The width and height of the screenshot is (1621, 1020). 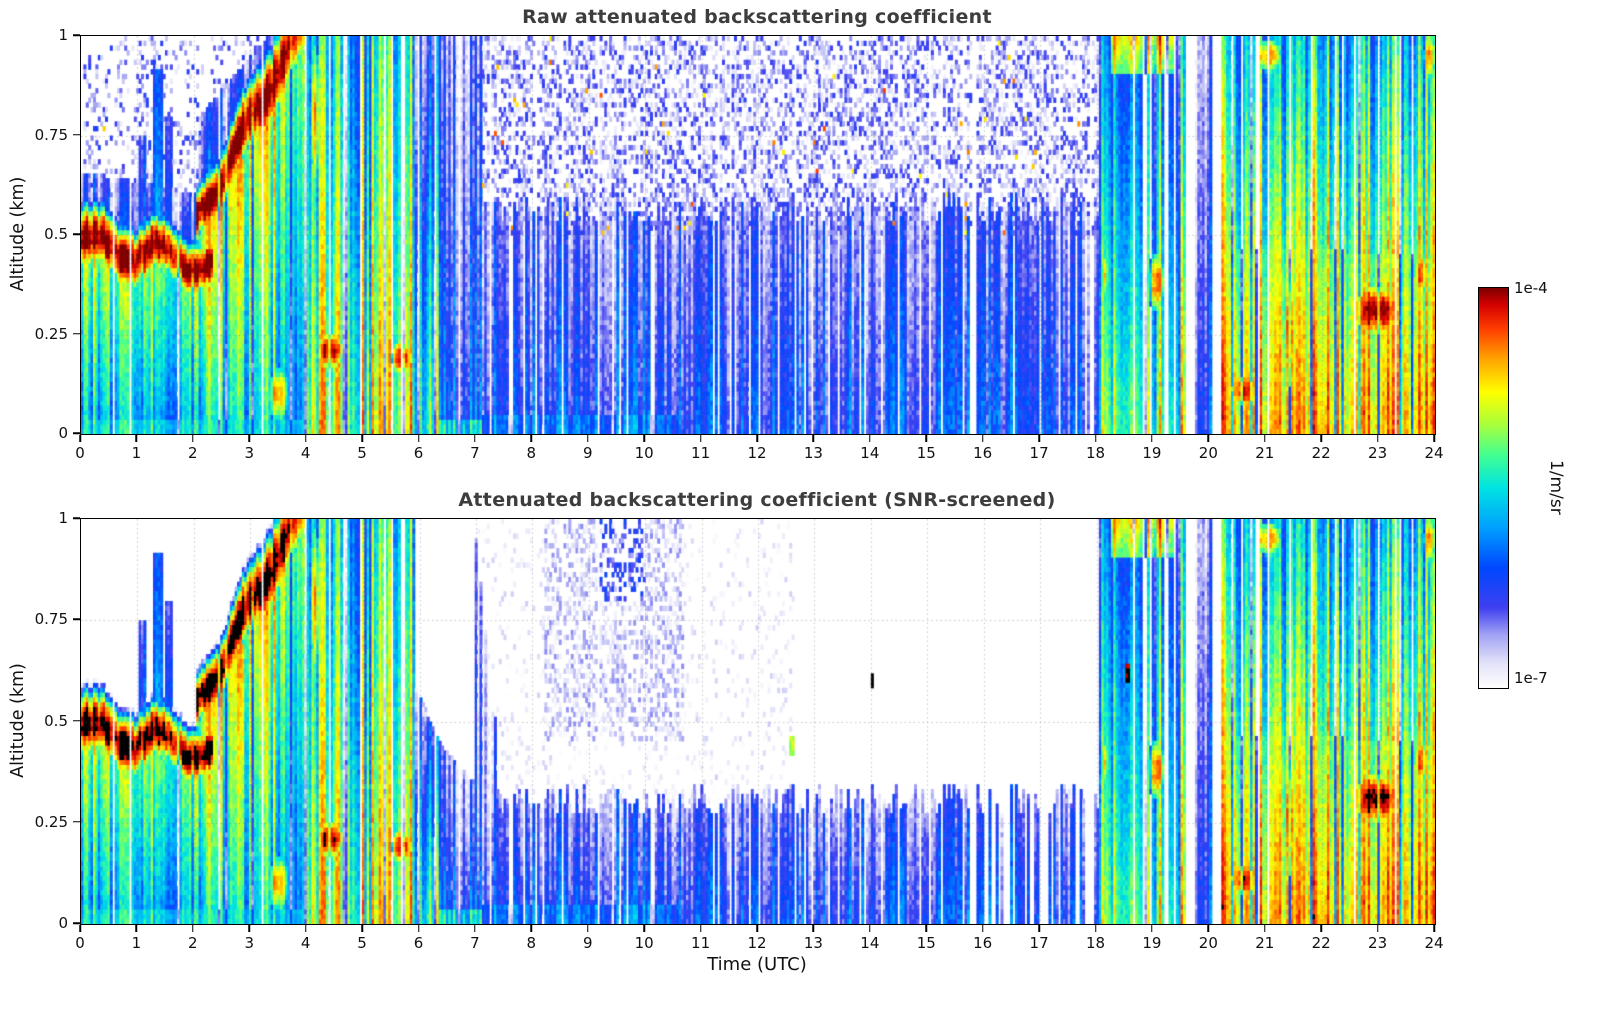 I want to click on y-tick-label: 0, so click(x=63, y=433).